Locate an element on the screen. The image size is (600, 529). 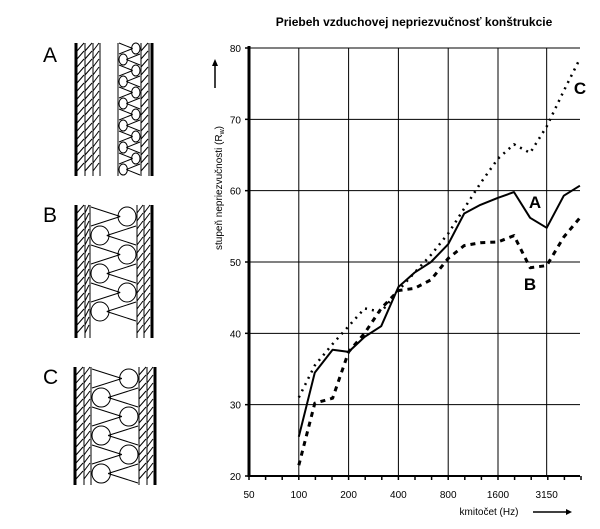
y-axis-arrow-head is located at coordinates (215, 62).